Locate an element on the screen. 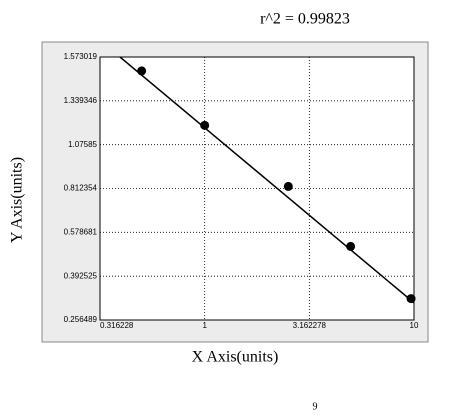 Image resolution: width=471 pixels, height=417 pixels. x-axis-label: X Axis(units) is located at coordinates (235, 357).